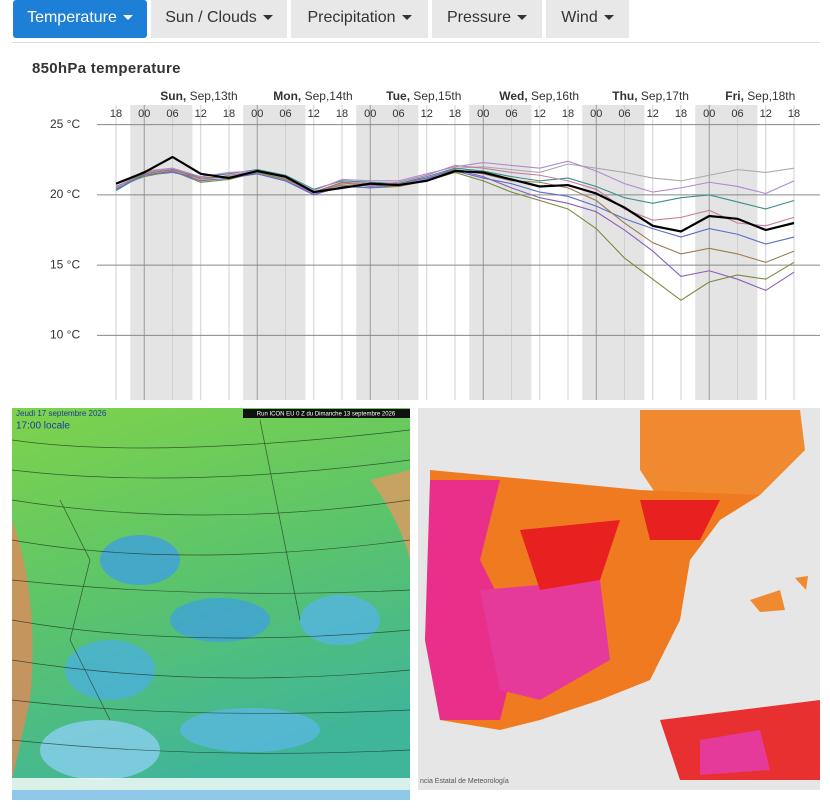 Image resolution: width=830 pixels, height=810 pixels. Describe the element at coordinates (65, 264) in the screenshot. I see `y-tick-label: 15 °C` at that location.